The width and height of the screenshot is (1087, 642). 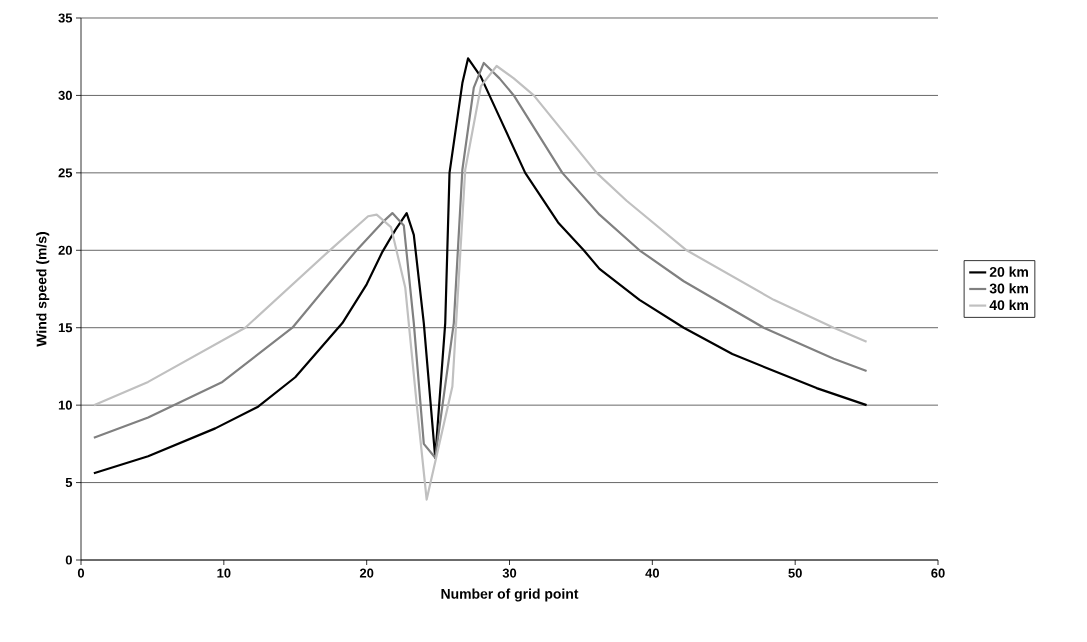 What do you see at coordinates (1008, 305) in the screenshot?
I see `legend-label: 40 km` at bounding box center [1008, 305].